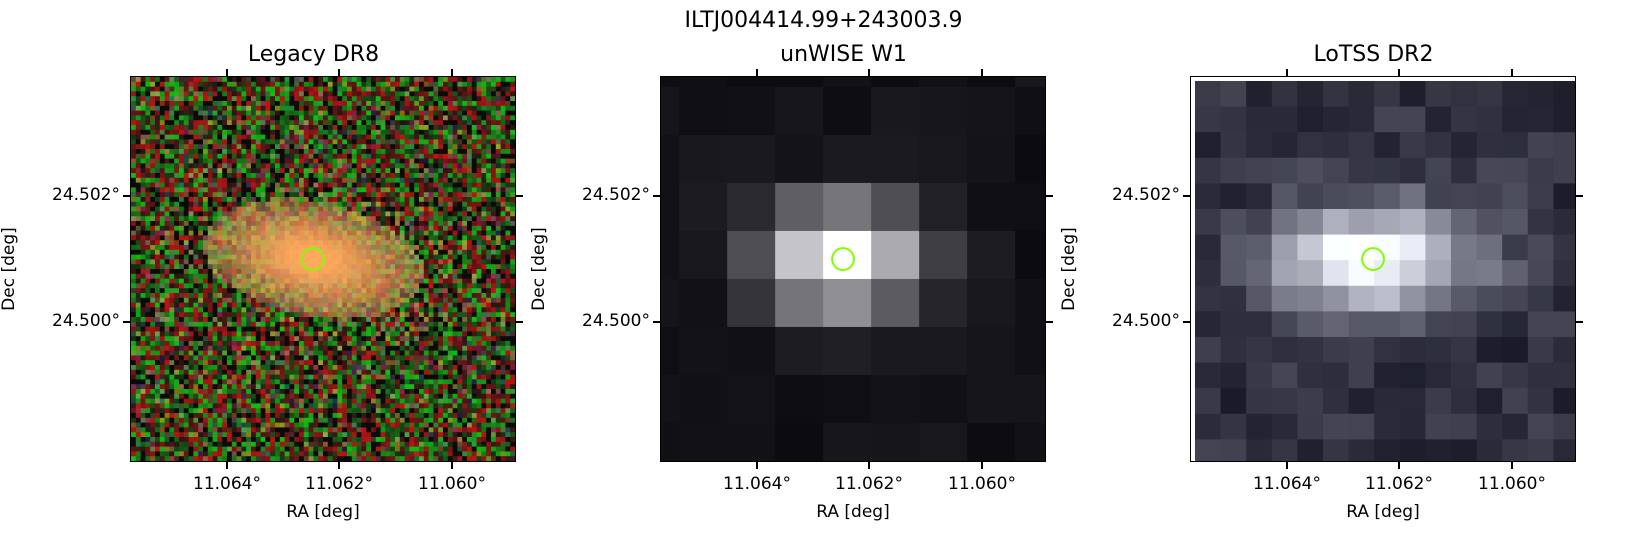  Describe the element at coordinates (313, 54) in the screenshot. I see `panel-title: Legacy DR8` at that location.